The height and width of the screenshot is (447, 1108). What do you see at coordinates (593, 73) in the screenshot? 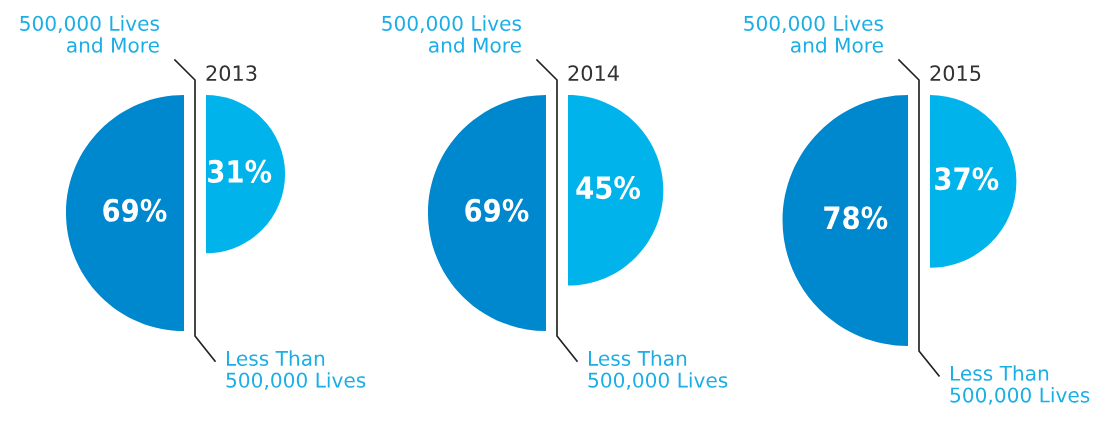
I see `category-label: 2014` at bounding box center [593, 73].